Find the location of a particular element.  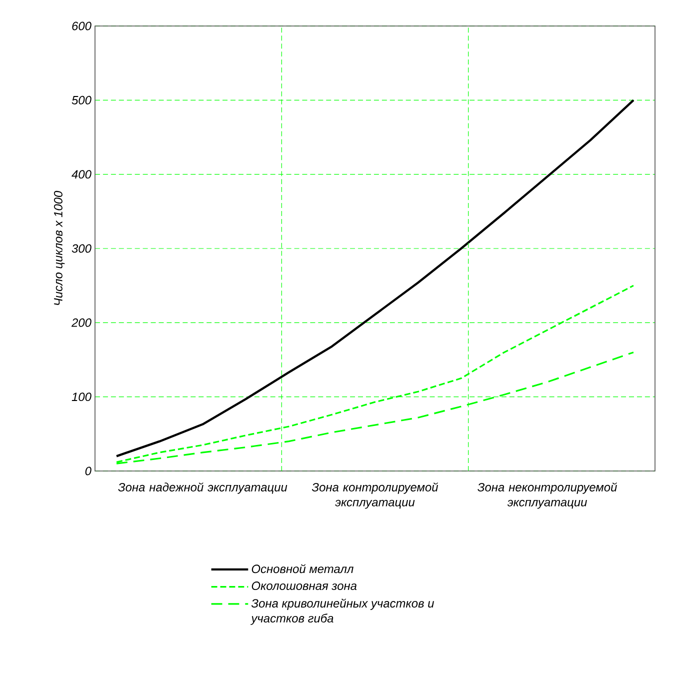

legend-label: Околошовная зона is located at coordinates (304, 586).